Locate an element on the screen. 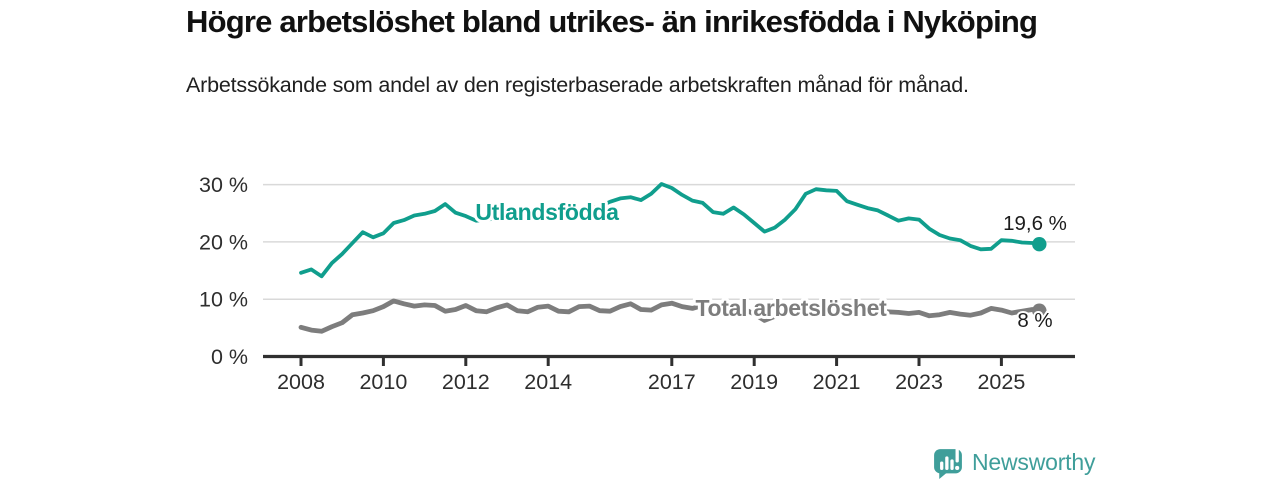 Image resolution: width=1280 pixels, height=480 pixels. y-axis-label-20: 20 % is located at coordinates (223, 242).